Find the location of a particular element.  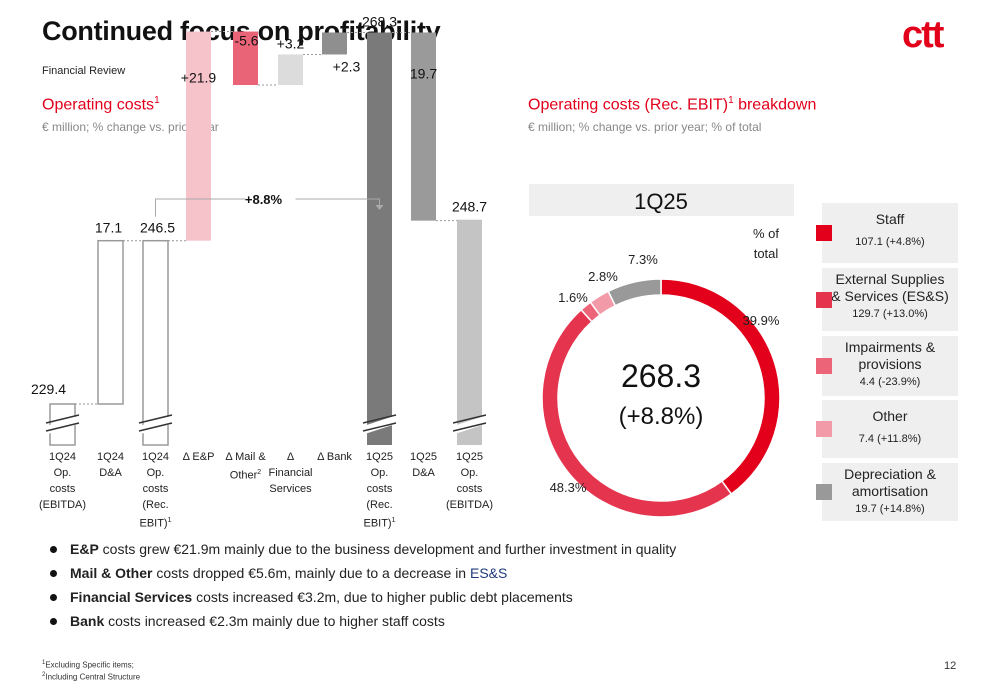

right-section-title: Operating costs (Rec. EBIT)1 breakdown is located at coordinates (672, 104).